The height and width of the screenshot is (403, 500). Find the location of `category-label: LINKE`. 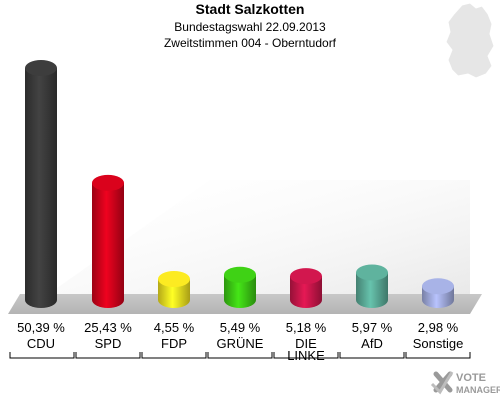

category-label: LINKE is located at coordinates (306, 355).